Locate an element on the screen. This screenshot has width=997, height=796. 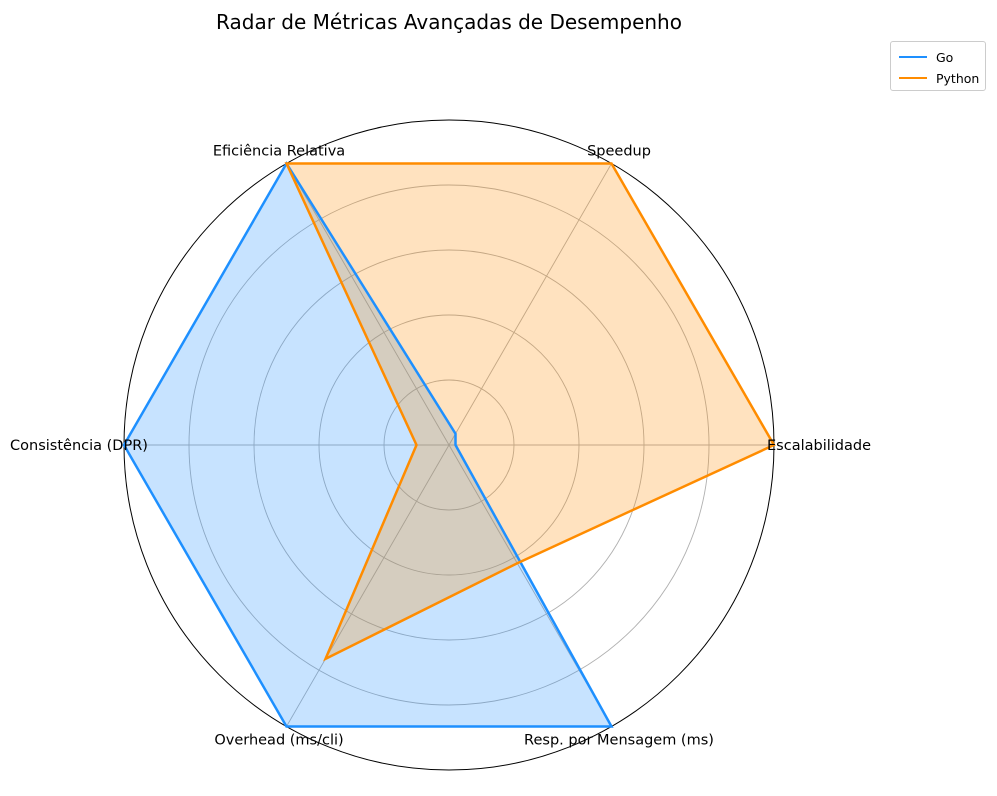
legend-entry-python: Python is located at coordinates (939, 78).